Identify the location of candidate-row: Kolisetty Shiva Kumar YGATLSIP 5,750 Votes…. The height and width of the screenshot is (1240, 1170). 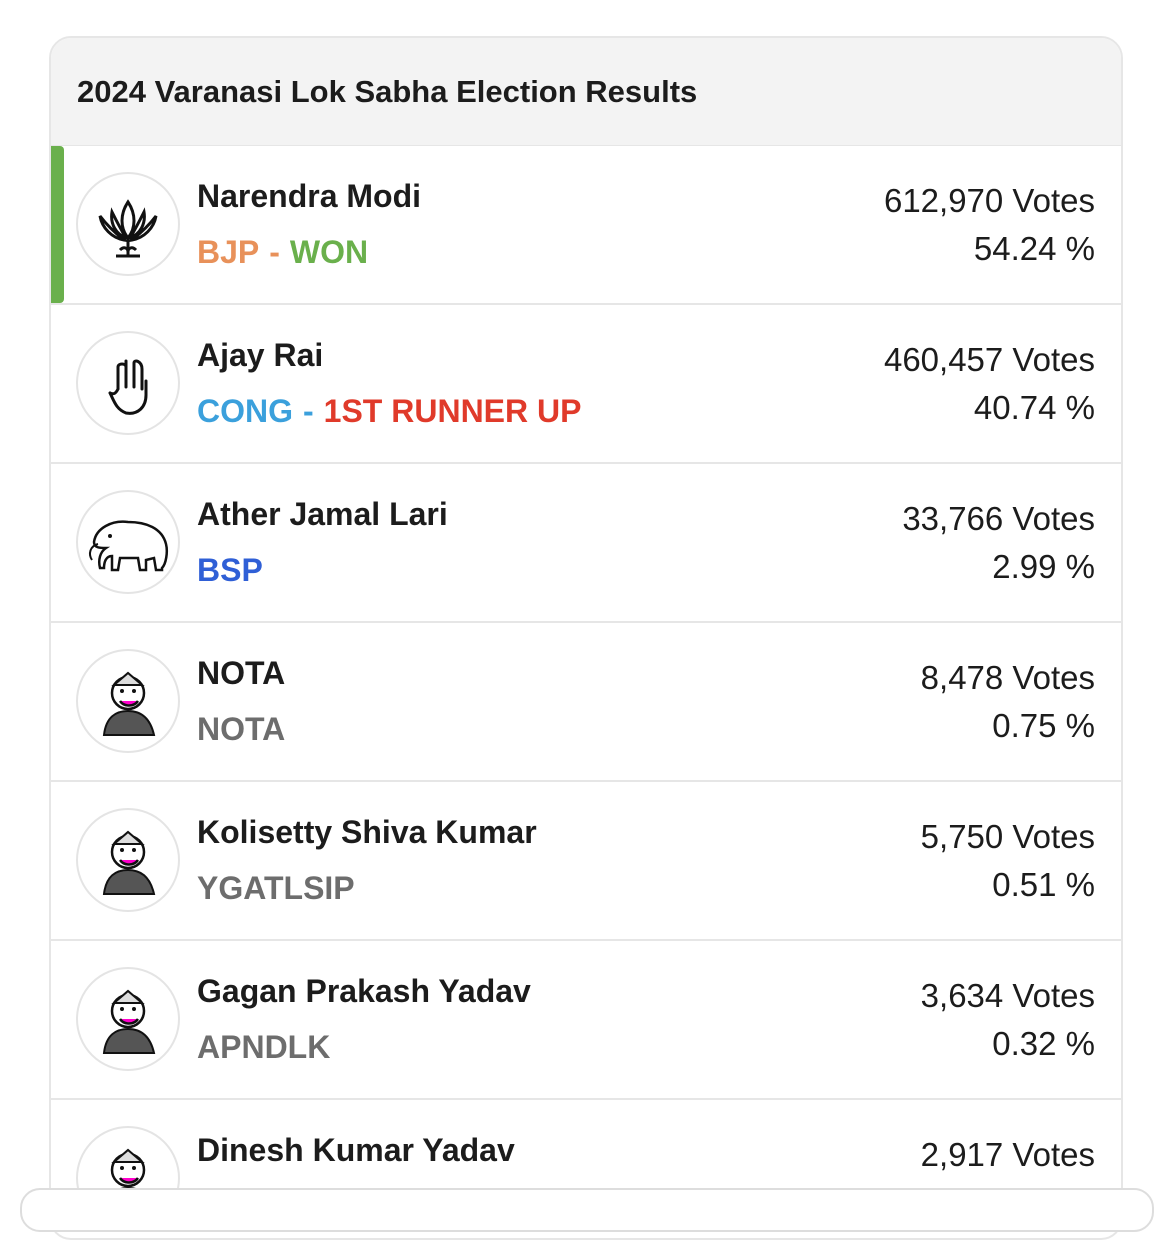
(586, 861).